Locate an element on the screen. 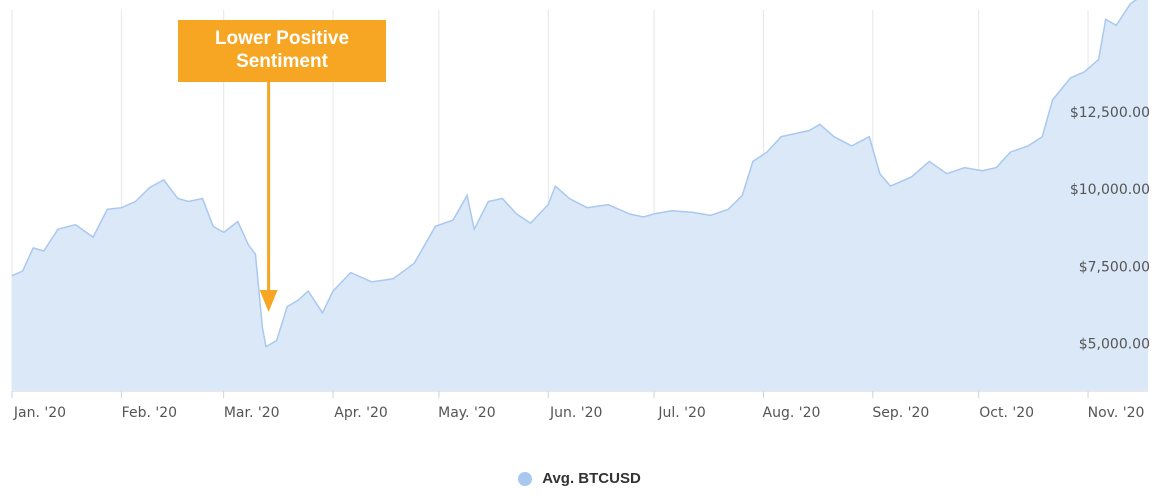 The width and height of the screenshot is (1159, 501). x-tick-label: Feb. '20 is located at coordinates (149, 413).